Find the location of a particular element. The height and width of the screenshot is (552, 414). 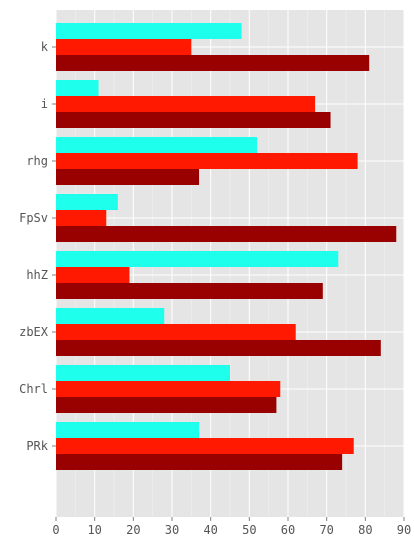

x-tick-label: 10 is located at coordinates (94, 530).